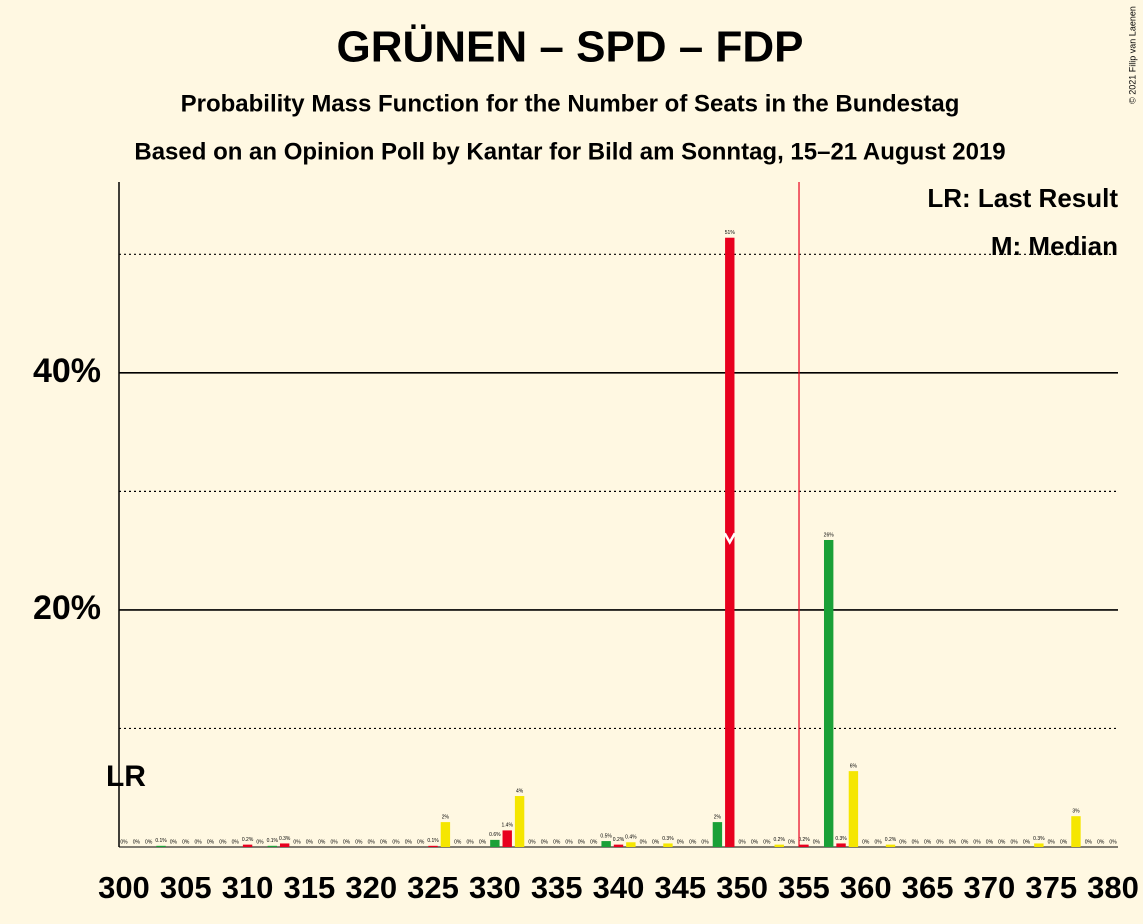  I want to click on y-tick-label: 40%, so click(67, 371).